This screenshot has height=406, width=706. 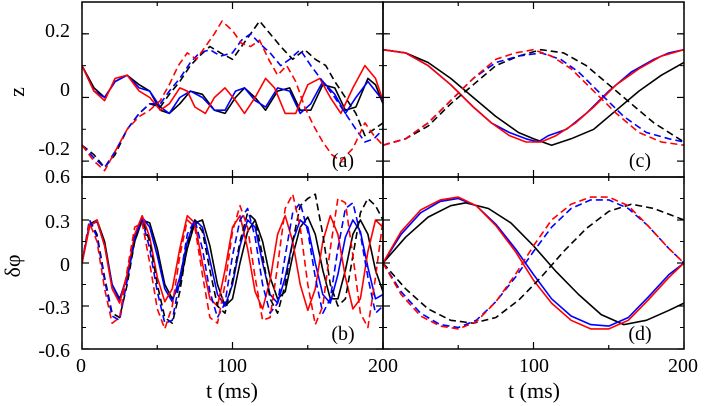 What do you see at coordinates (232, 366) in the screenshot?
I see `xtick-label-left-100: 100` at bounding box center [232, 366].